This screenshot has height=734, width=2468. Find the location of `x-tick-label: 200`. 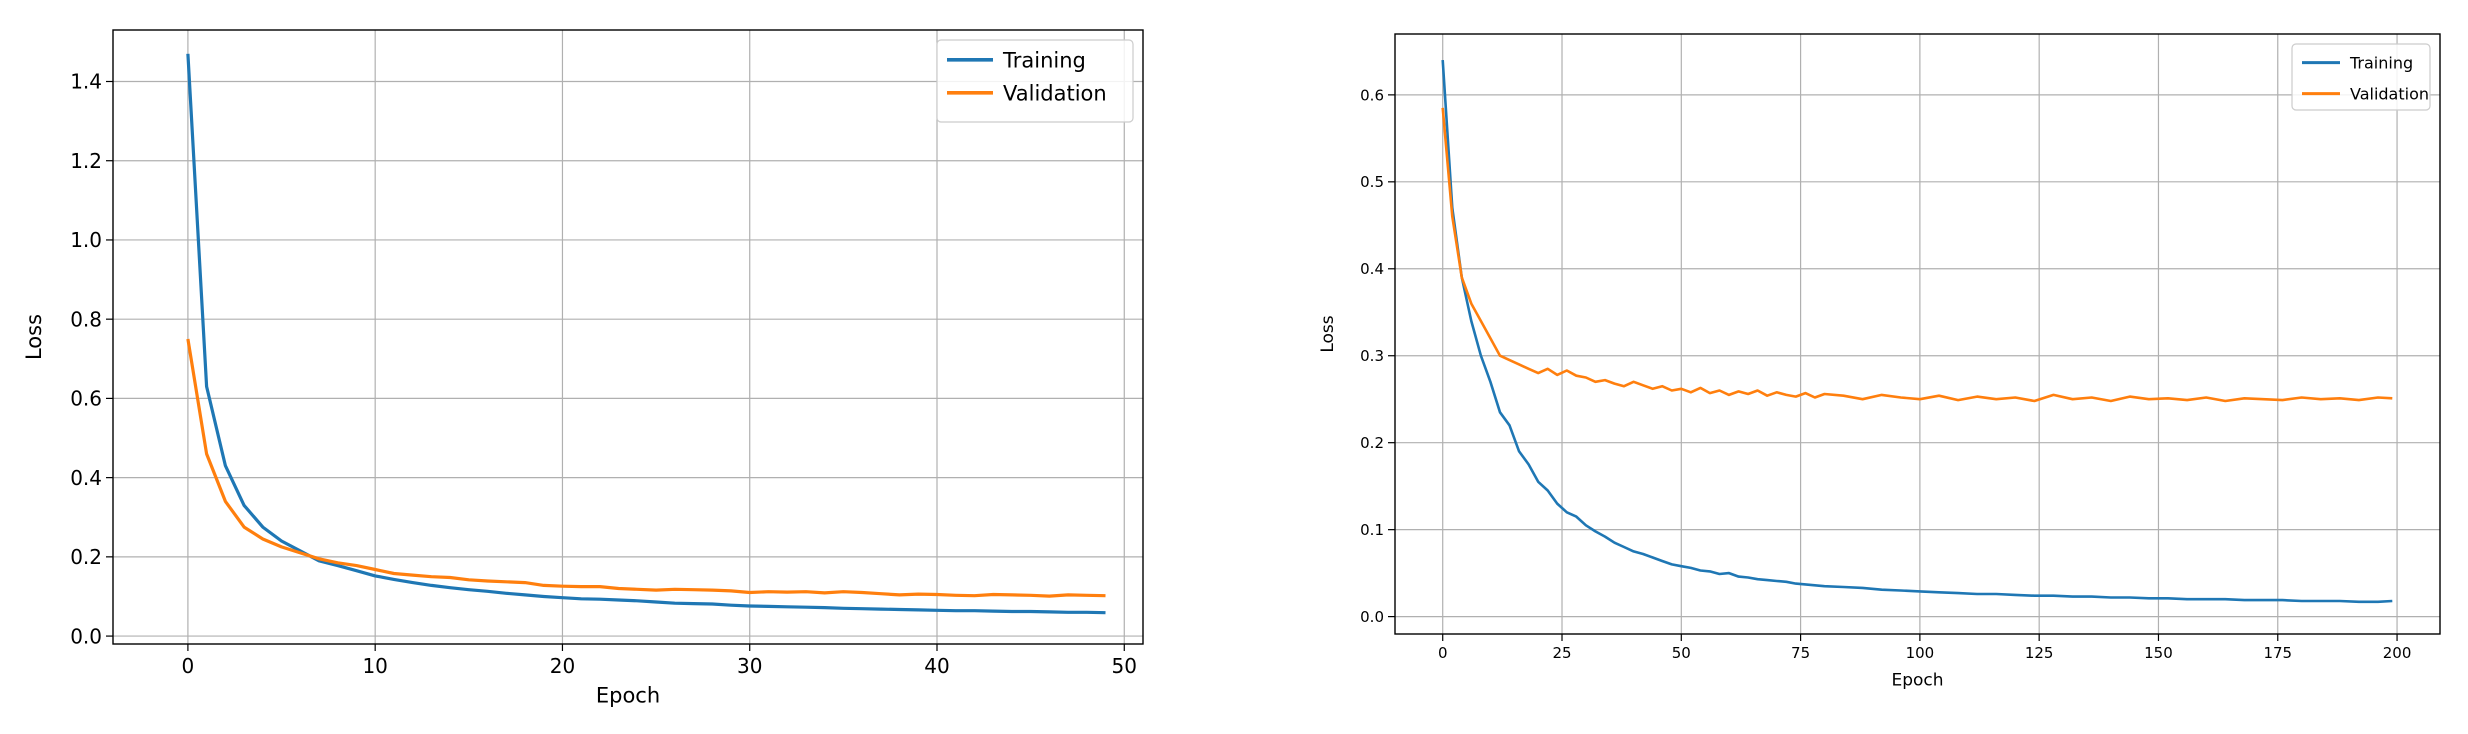

x-tick-label: 200 is located at coordinates (2397, 653).